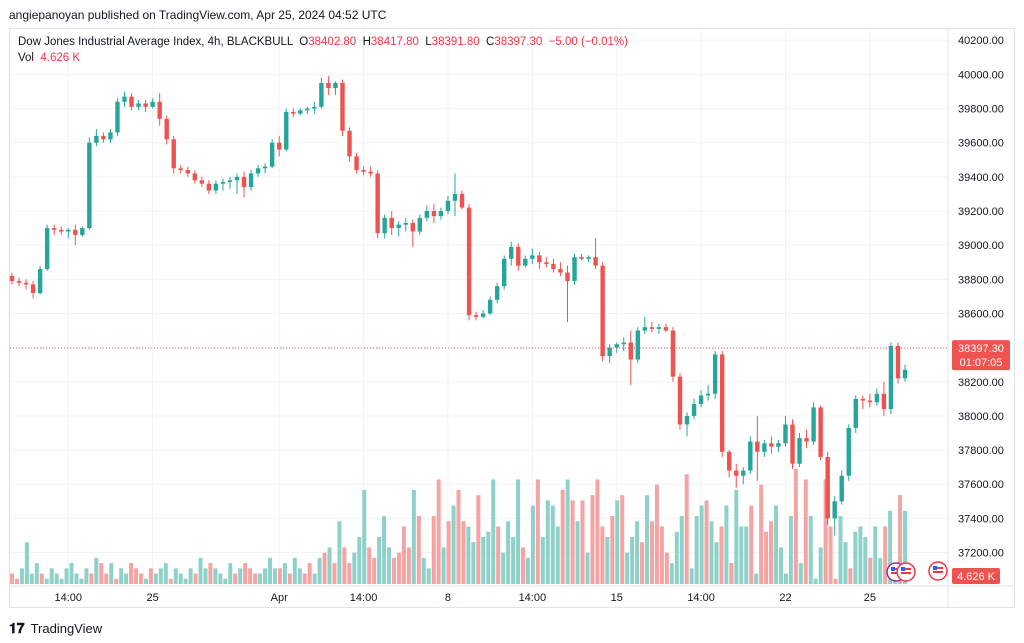 This screenshot has height=643, width=1024. Describe the element at coordinates (981, 75) in the screenshot. I see `y-tick-label: 40000.00` at that location.